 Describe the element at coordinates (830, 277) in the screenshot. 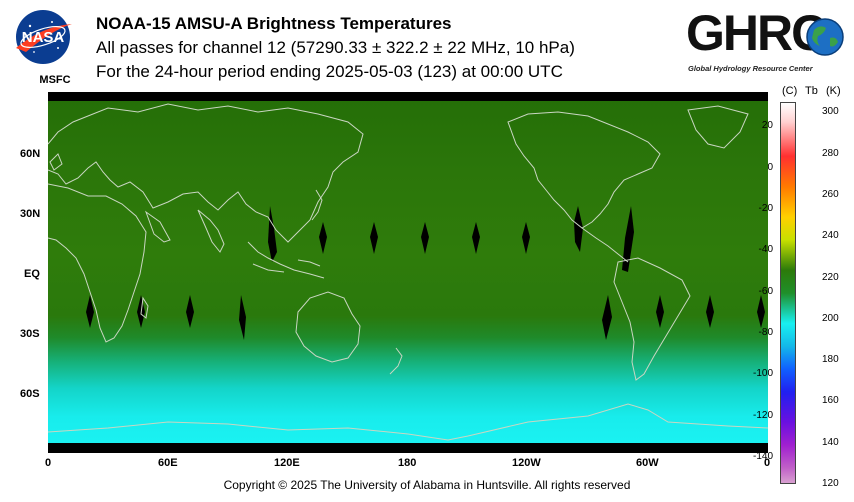

I see `colorbar-kelvin-tick: 220` at that location.